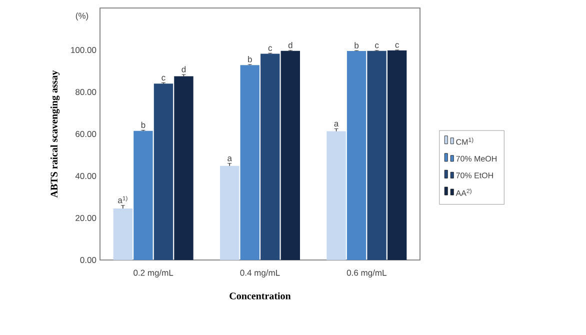 This screenshot has height=335, width=586. Describe the element at coordinates (88, 260) in the screenshot. I see `y-tick-label: 0.00` at that location.